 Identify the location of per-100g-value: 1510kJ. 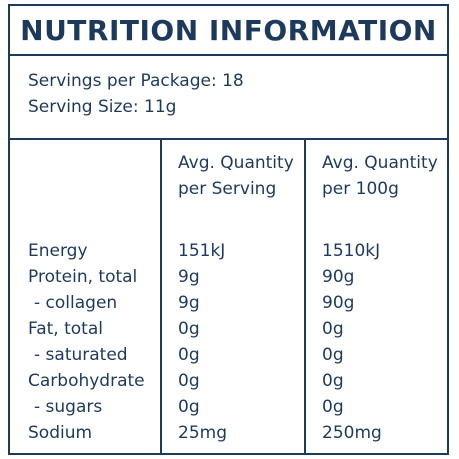
(351, 251).